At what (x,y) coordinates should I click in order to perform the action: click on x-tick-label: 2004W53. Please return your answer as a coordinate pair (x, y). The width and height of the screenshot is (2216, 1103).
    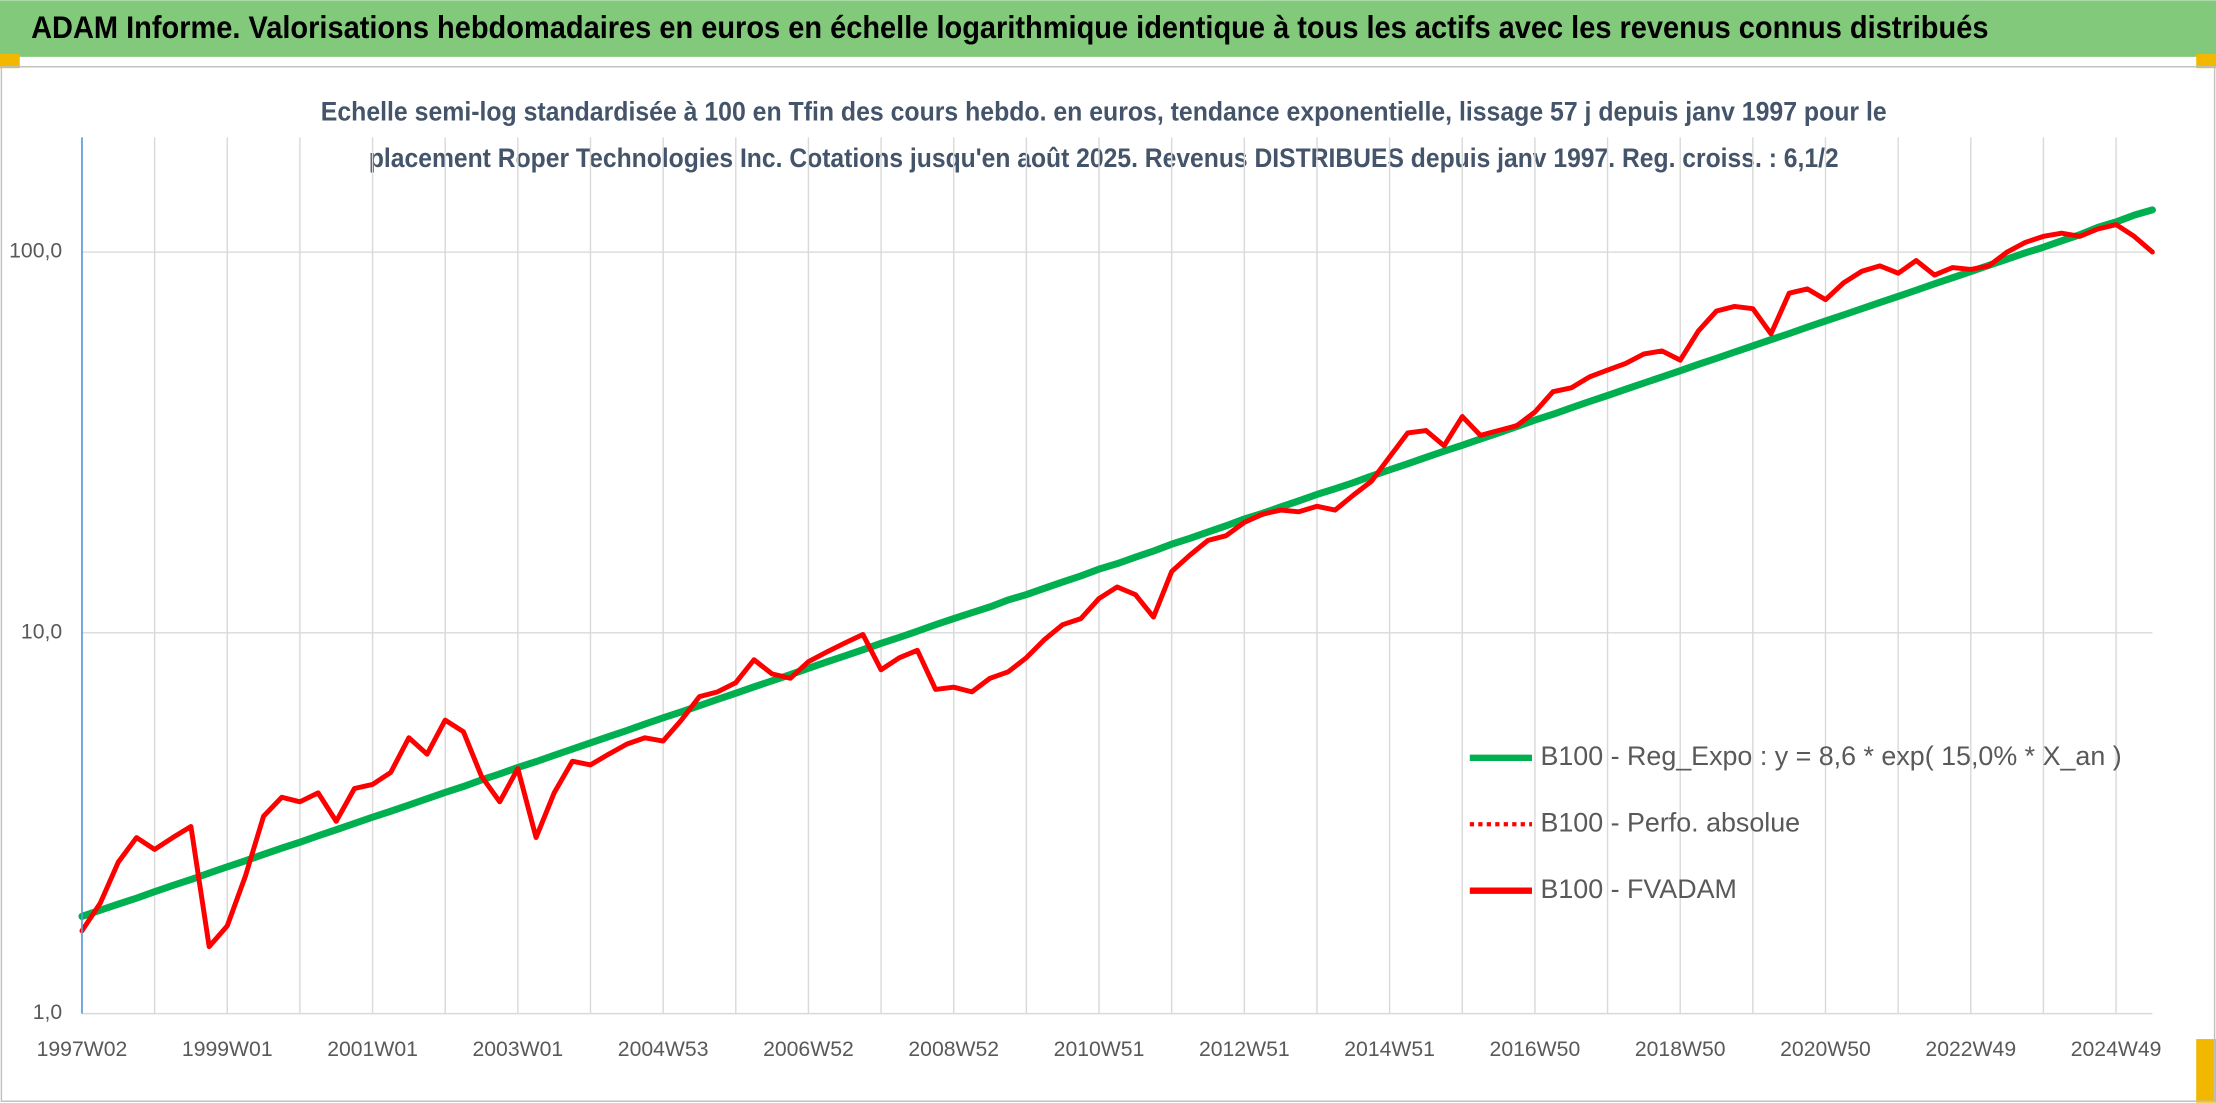
    Looking at the image, I should click on (663, 1049).